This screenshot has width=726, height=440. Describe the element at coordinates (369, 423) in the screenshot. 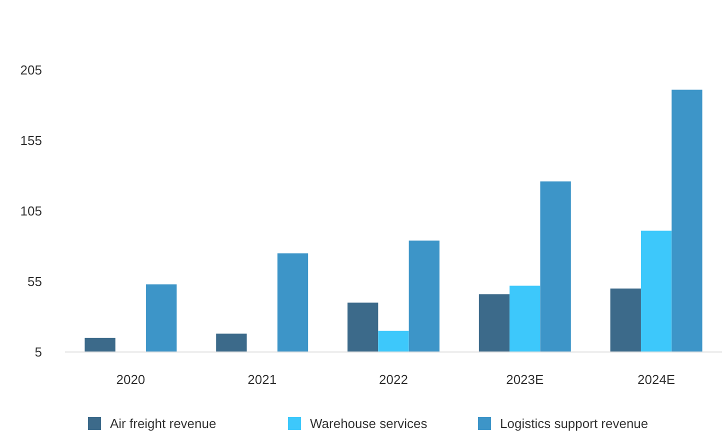

I see `legend-label: Warehouse services` at that location.